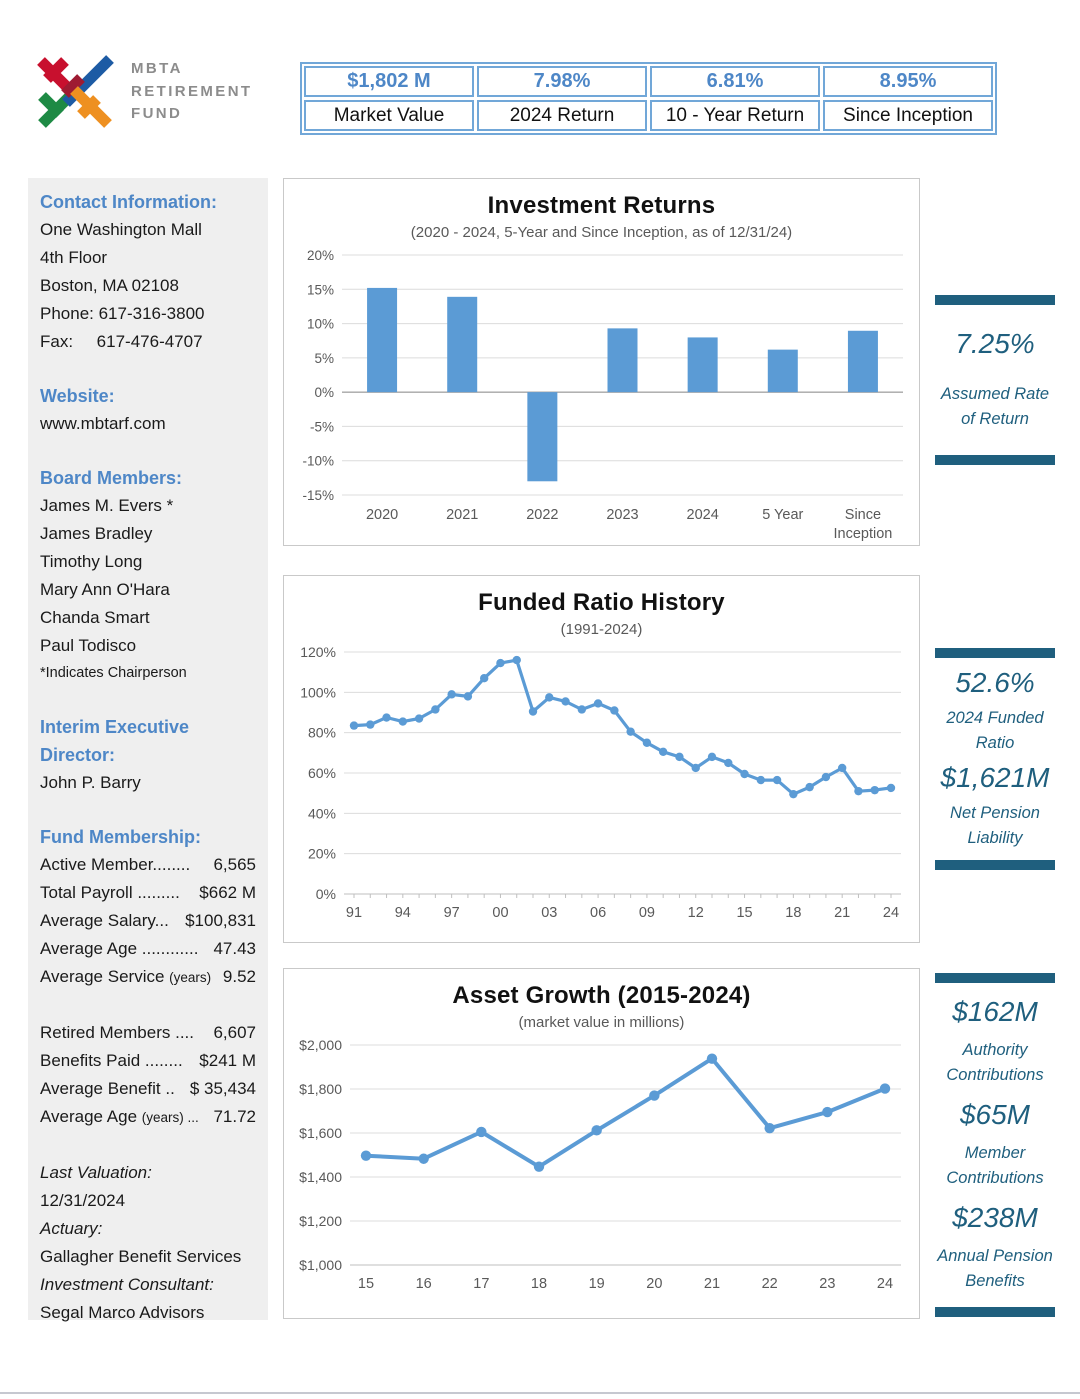 This screenshot has height=1399, width=1080. Describe the element at coordinates (148, 783) in the screenshot. I see `director-lines: John P. Barry` at that location.